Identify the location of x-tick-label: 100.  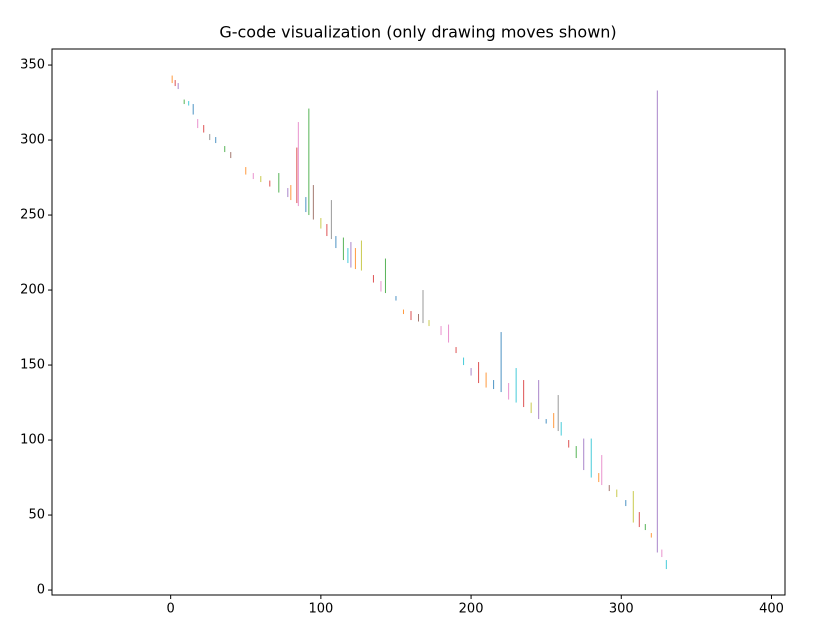
(320, 609).